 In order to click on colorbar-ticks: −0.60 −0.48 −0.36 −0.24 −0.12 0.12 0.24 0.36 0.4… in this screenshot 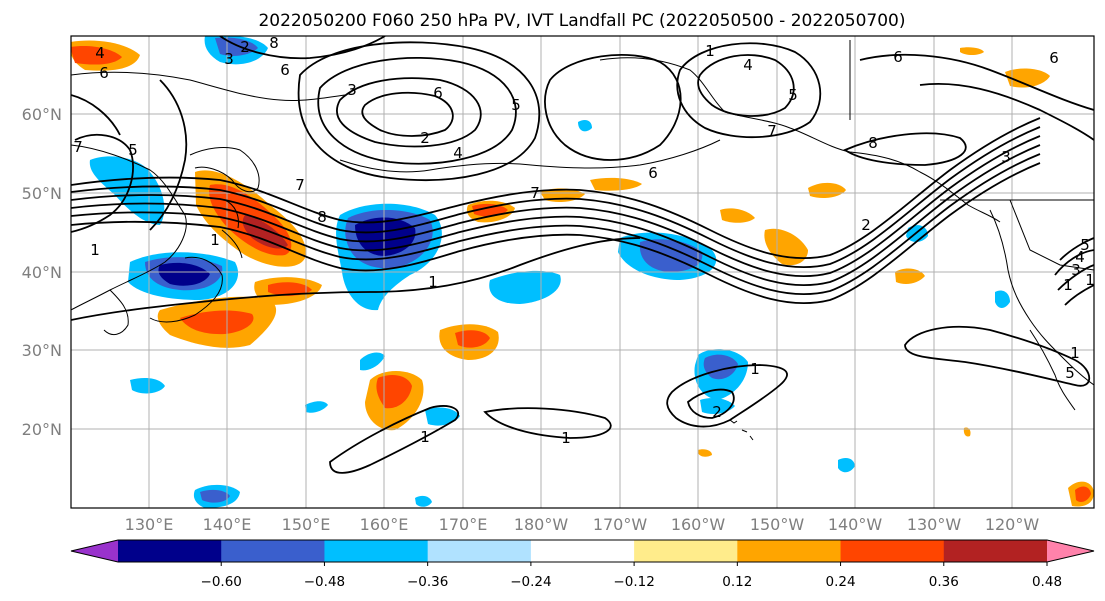, I will do `click(631, 576)`.